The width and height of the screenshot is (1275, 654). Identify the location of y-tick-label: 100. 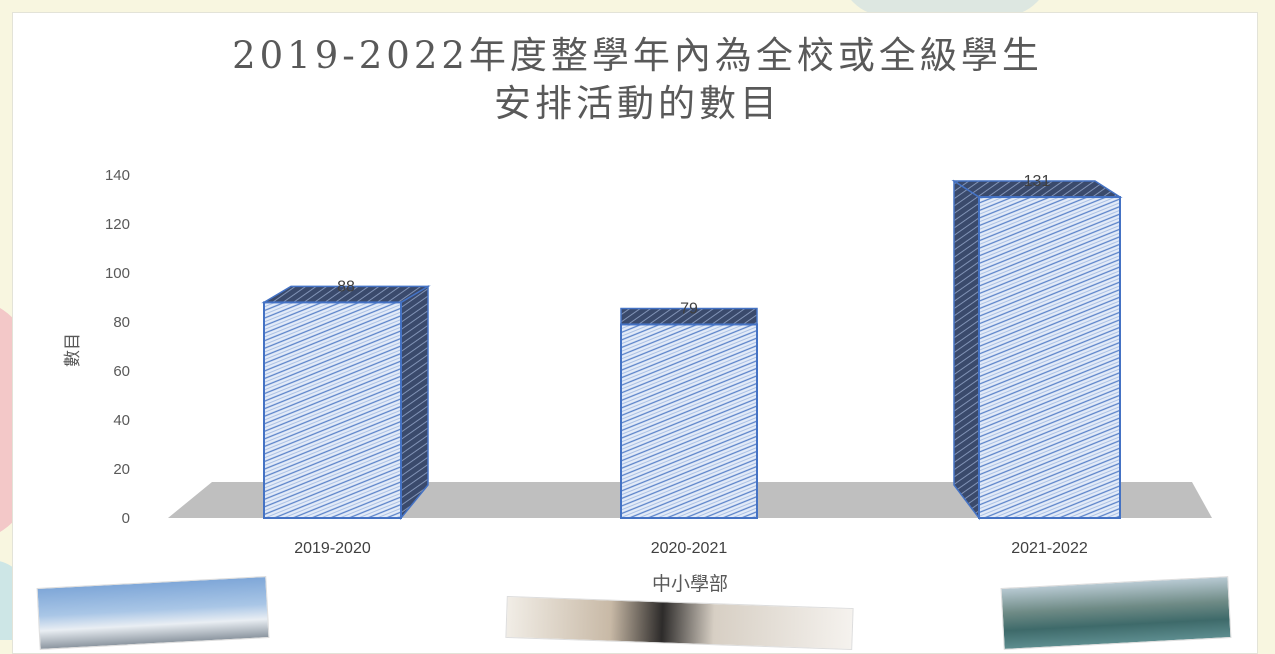
(117, 273).